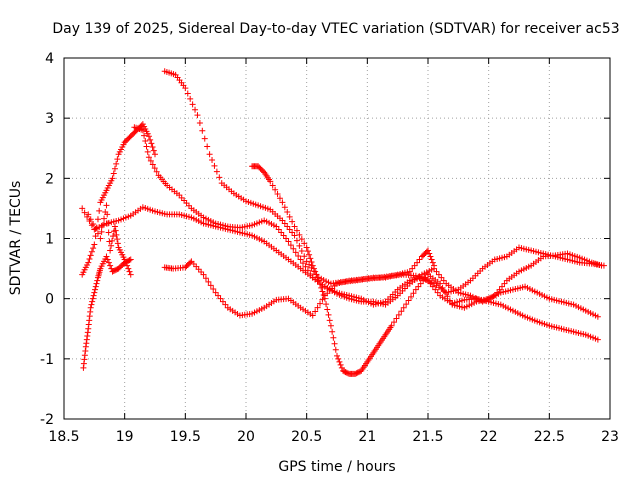  I want to click on y-tick-label: 0, so click(49, 300).